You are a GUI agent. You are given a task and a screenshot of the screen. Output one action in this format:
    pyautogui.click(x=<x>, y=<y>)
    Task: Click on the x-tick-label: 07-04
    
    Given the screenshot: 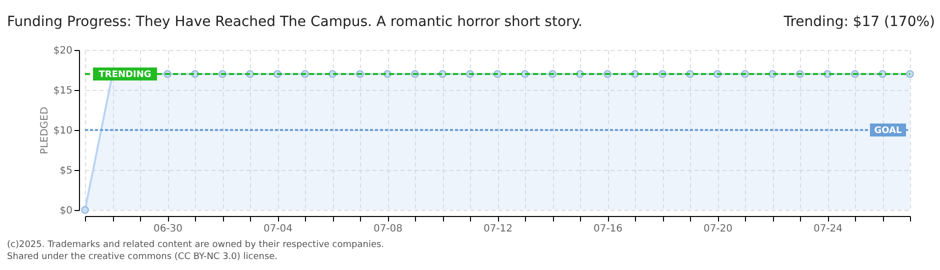 What is the action you would take?
    pyautogui.click(x=278, y=229)
    